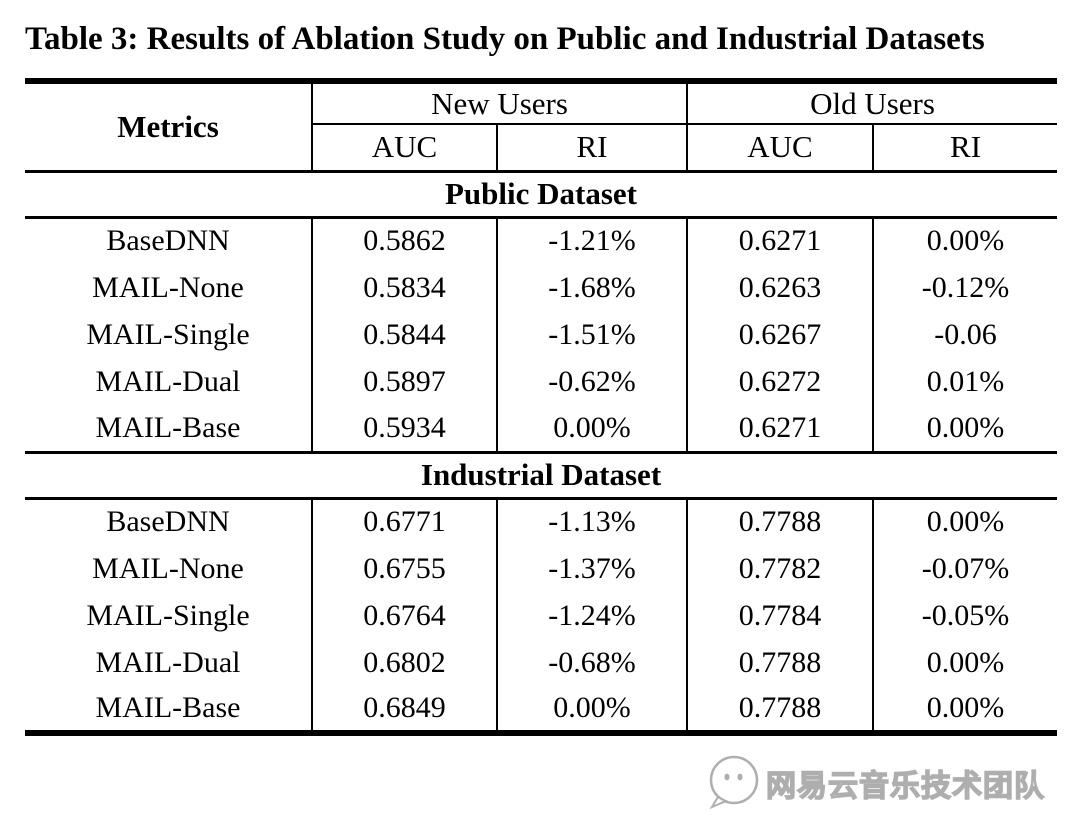 Image resolution: width=1080 pixels, height=819 pixels. I want to click on industrial-dataset-section-title: Industrial Dataset, so click(541, 476).